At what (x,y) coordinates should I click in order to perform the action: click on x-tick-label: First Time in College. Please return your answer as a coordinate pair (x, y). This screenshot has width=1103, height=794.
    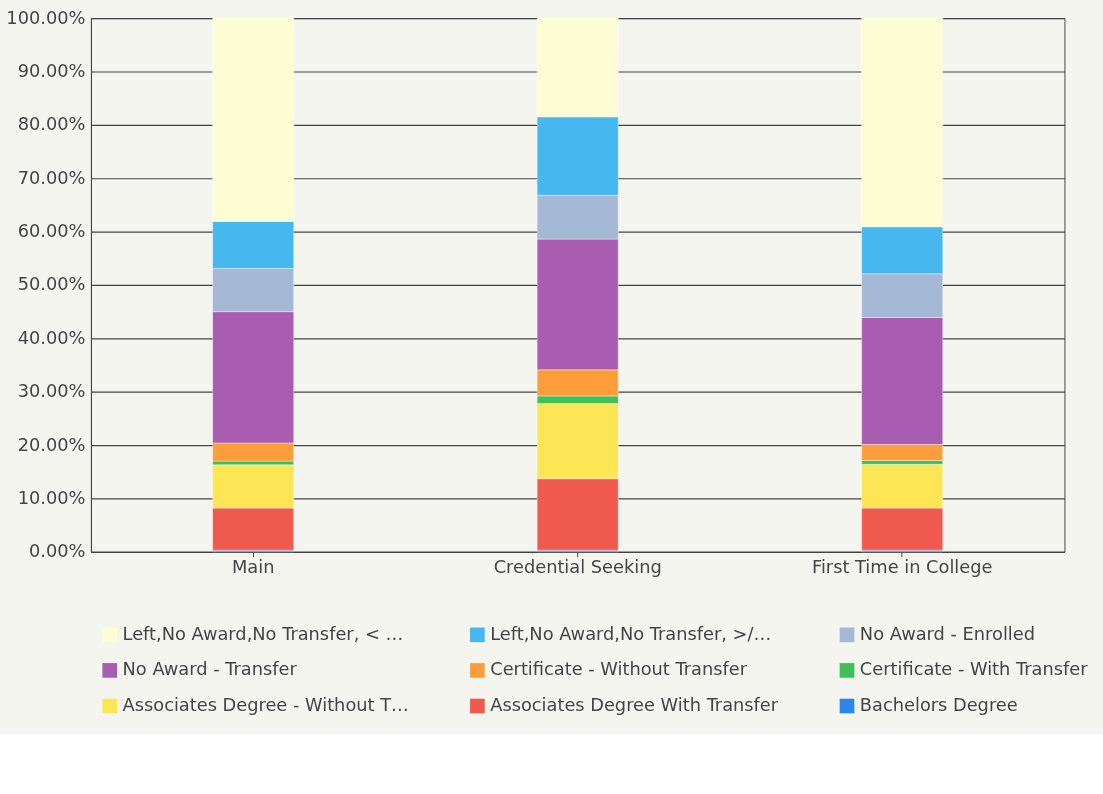
    Looking at the image, I should click on (902, 567).